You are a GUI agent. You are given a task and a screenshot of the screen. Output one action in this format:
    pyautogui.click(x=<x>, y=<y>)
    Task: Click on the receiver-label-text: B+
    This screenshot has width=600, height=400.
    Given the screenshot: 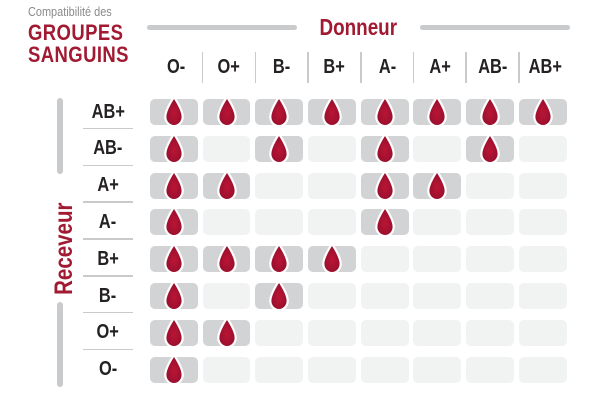 What is the action you would take?
    pyautogui.click(x=108, y=258)
    